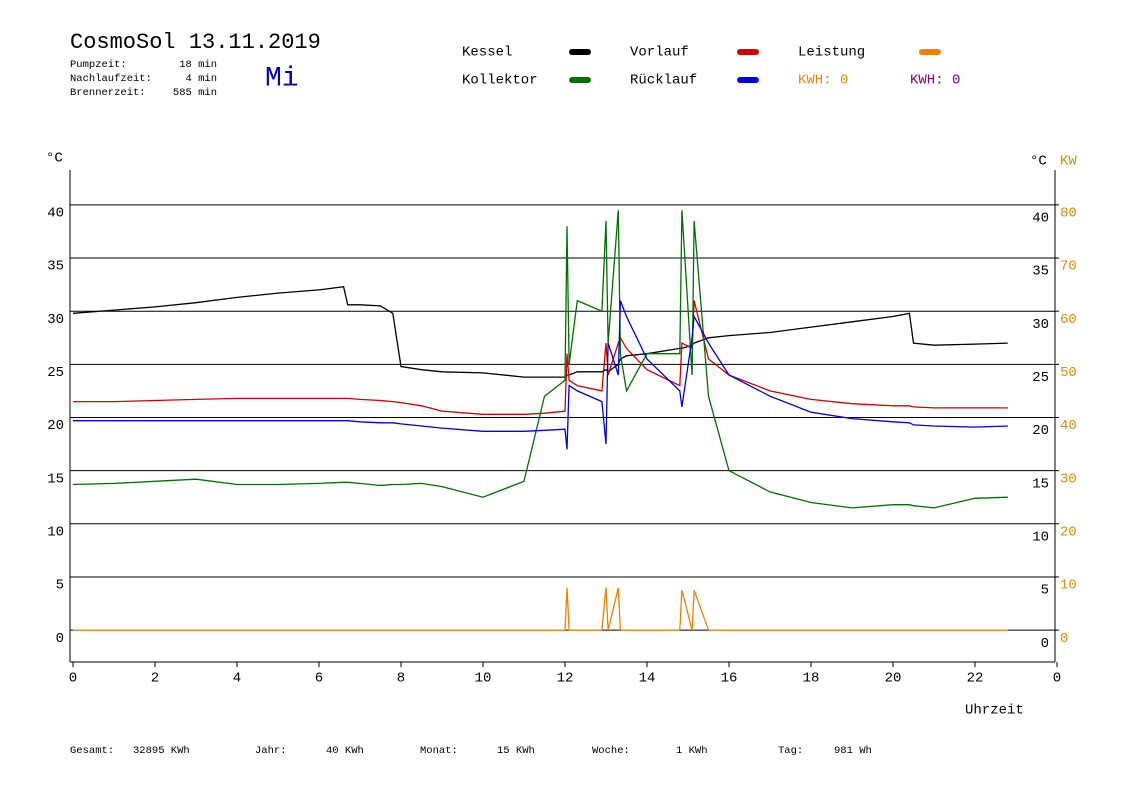  I want to click on y2-tick-label: 50, so click(1068, 373).